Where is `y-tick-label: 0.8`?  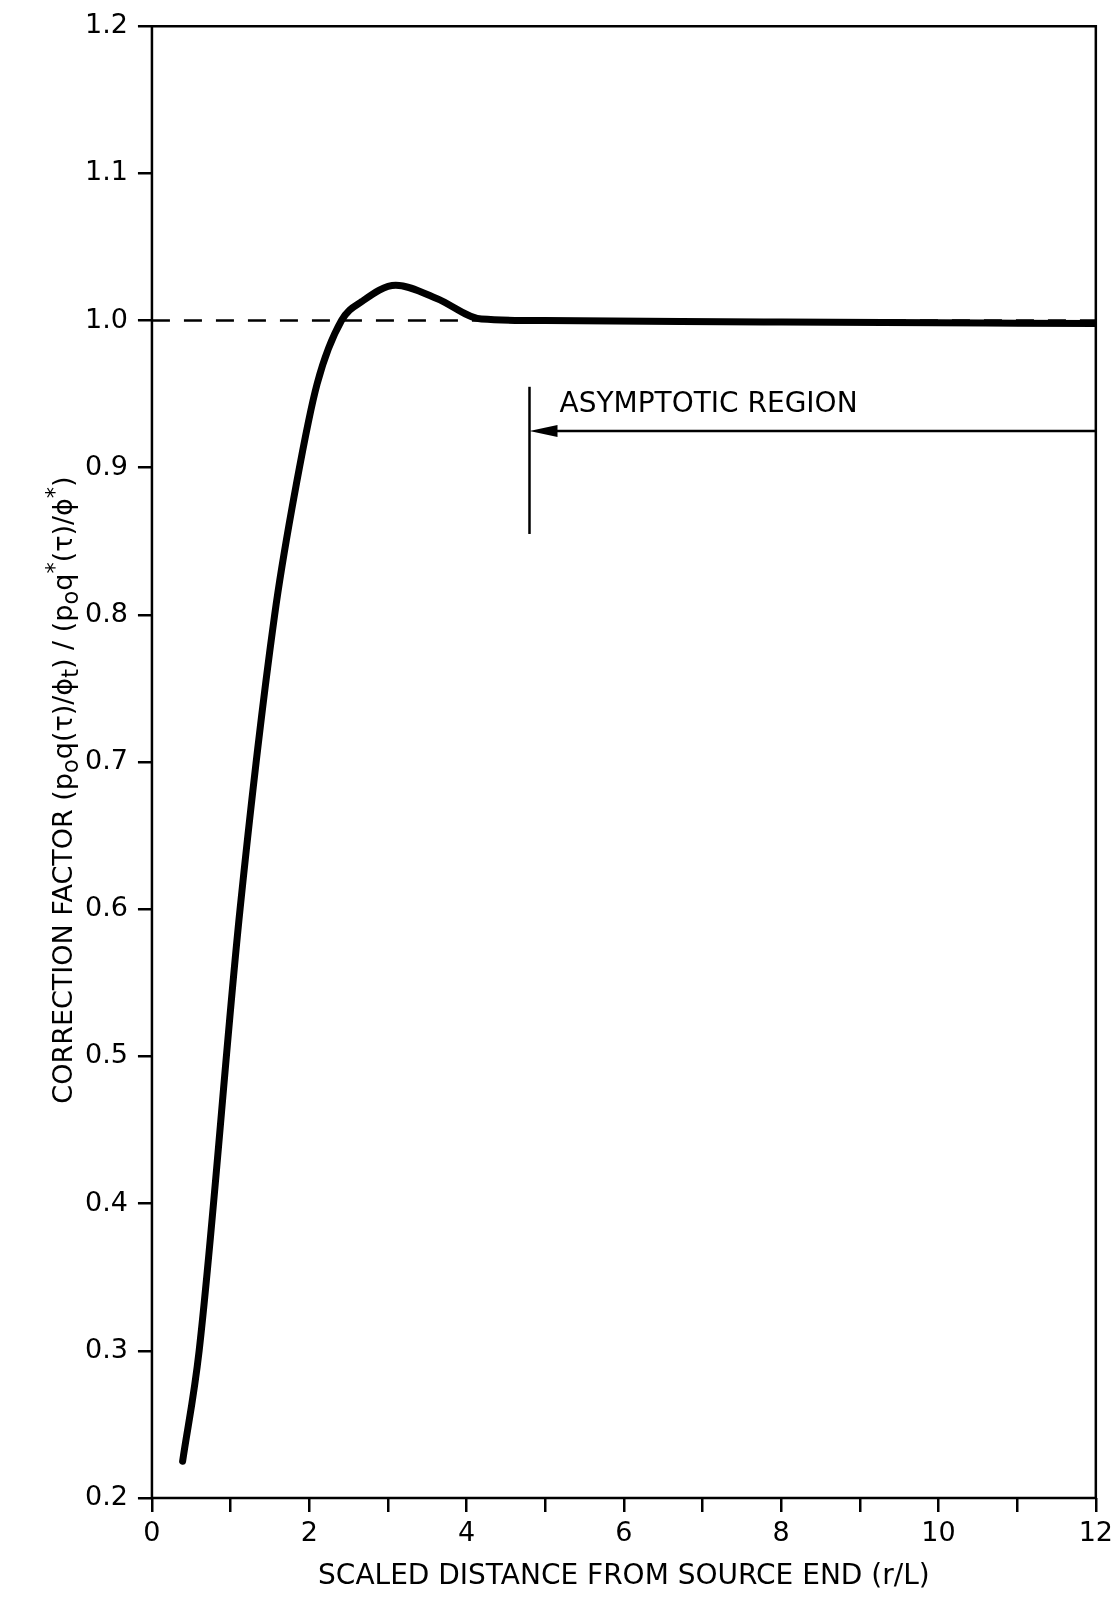 y-tick-label: 0.8 is located at coordinates (106, 612).